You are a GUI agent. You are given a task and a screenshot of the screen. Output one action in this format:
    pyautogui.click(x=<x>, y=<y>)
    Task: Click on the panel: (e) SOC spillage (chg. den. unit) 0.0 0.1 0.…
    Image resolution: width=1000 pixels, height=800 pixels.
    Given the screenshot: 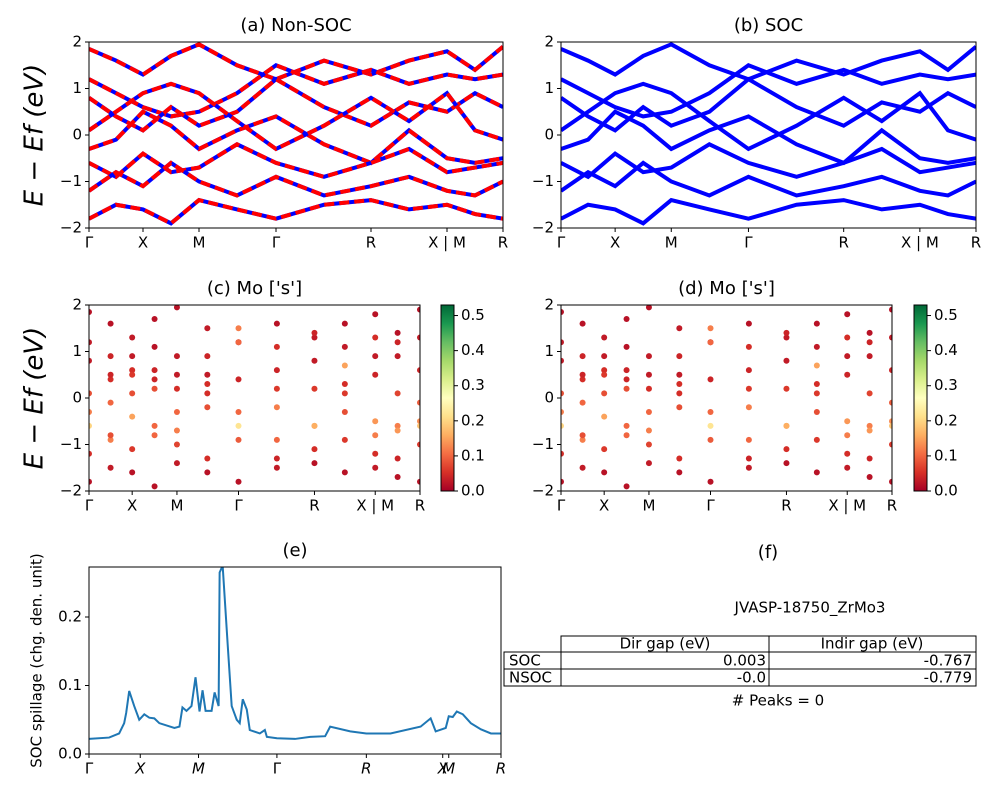 What is the action you would take?
    pyautogui.click(x=267, y=659)
    